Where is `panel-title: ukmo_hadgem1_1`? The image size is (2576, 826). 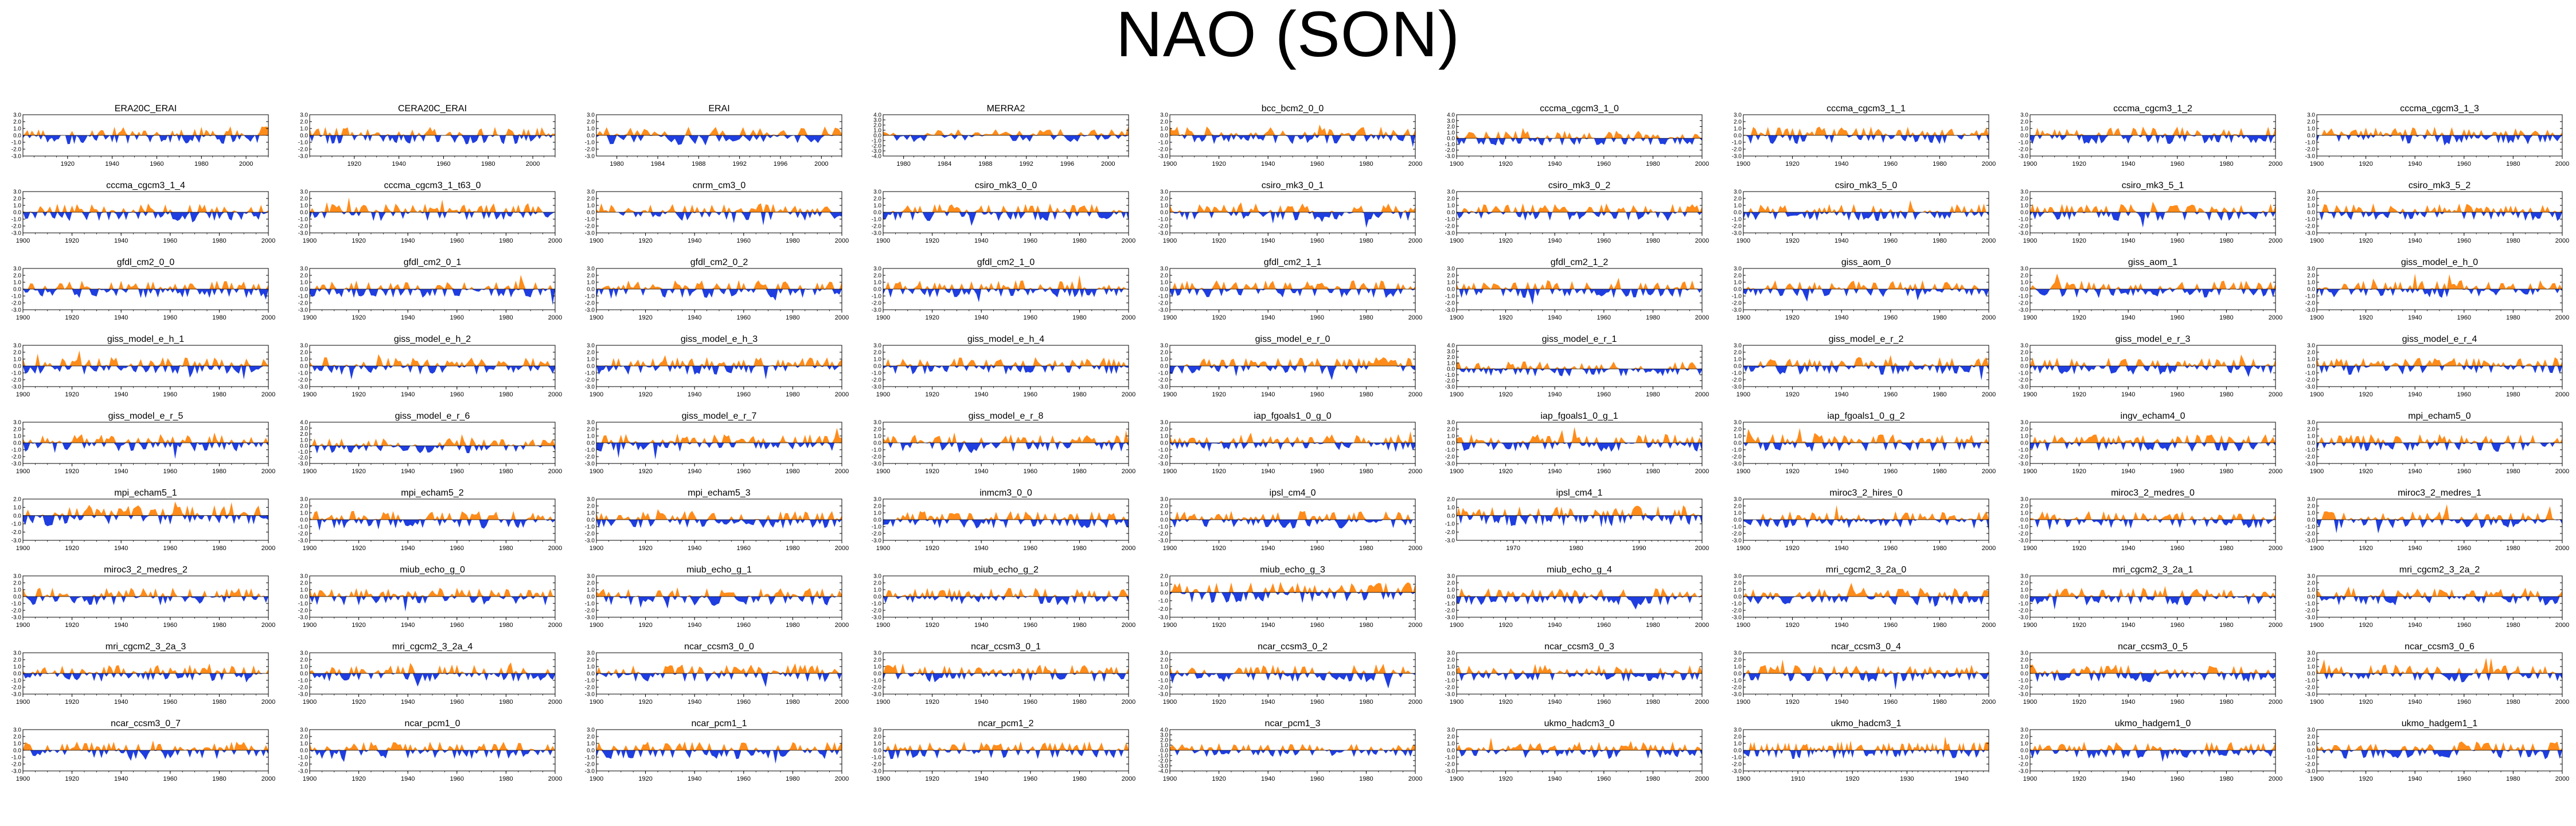 panel-title: ukmo_hadgem1_1 is located at coordinates (2440, 723).